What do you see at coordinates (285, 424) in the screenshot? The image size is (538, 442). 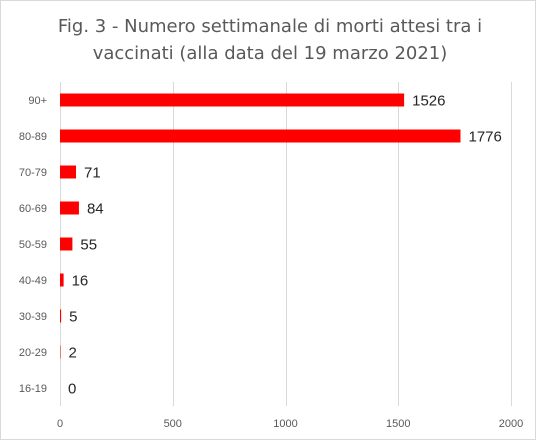 I see `x-tick-label-1000: 1000` at bounding box center [285, 424].